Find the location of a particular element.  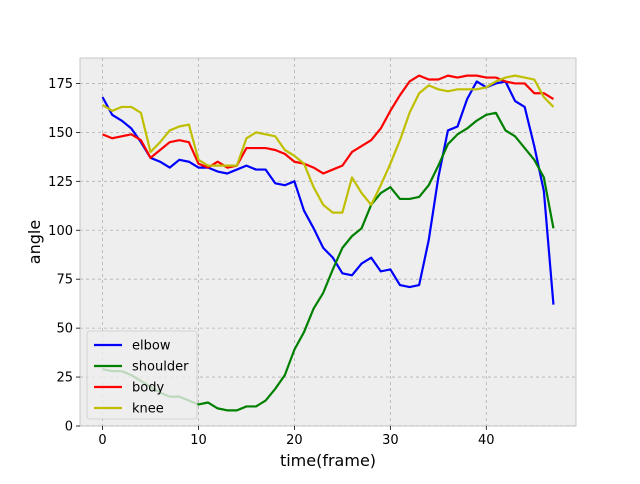

y-tick-label: 125 is located at coordinates (60, 182).